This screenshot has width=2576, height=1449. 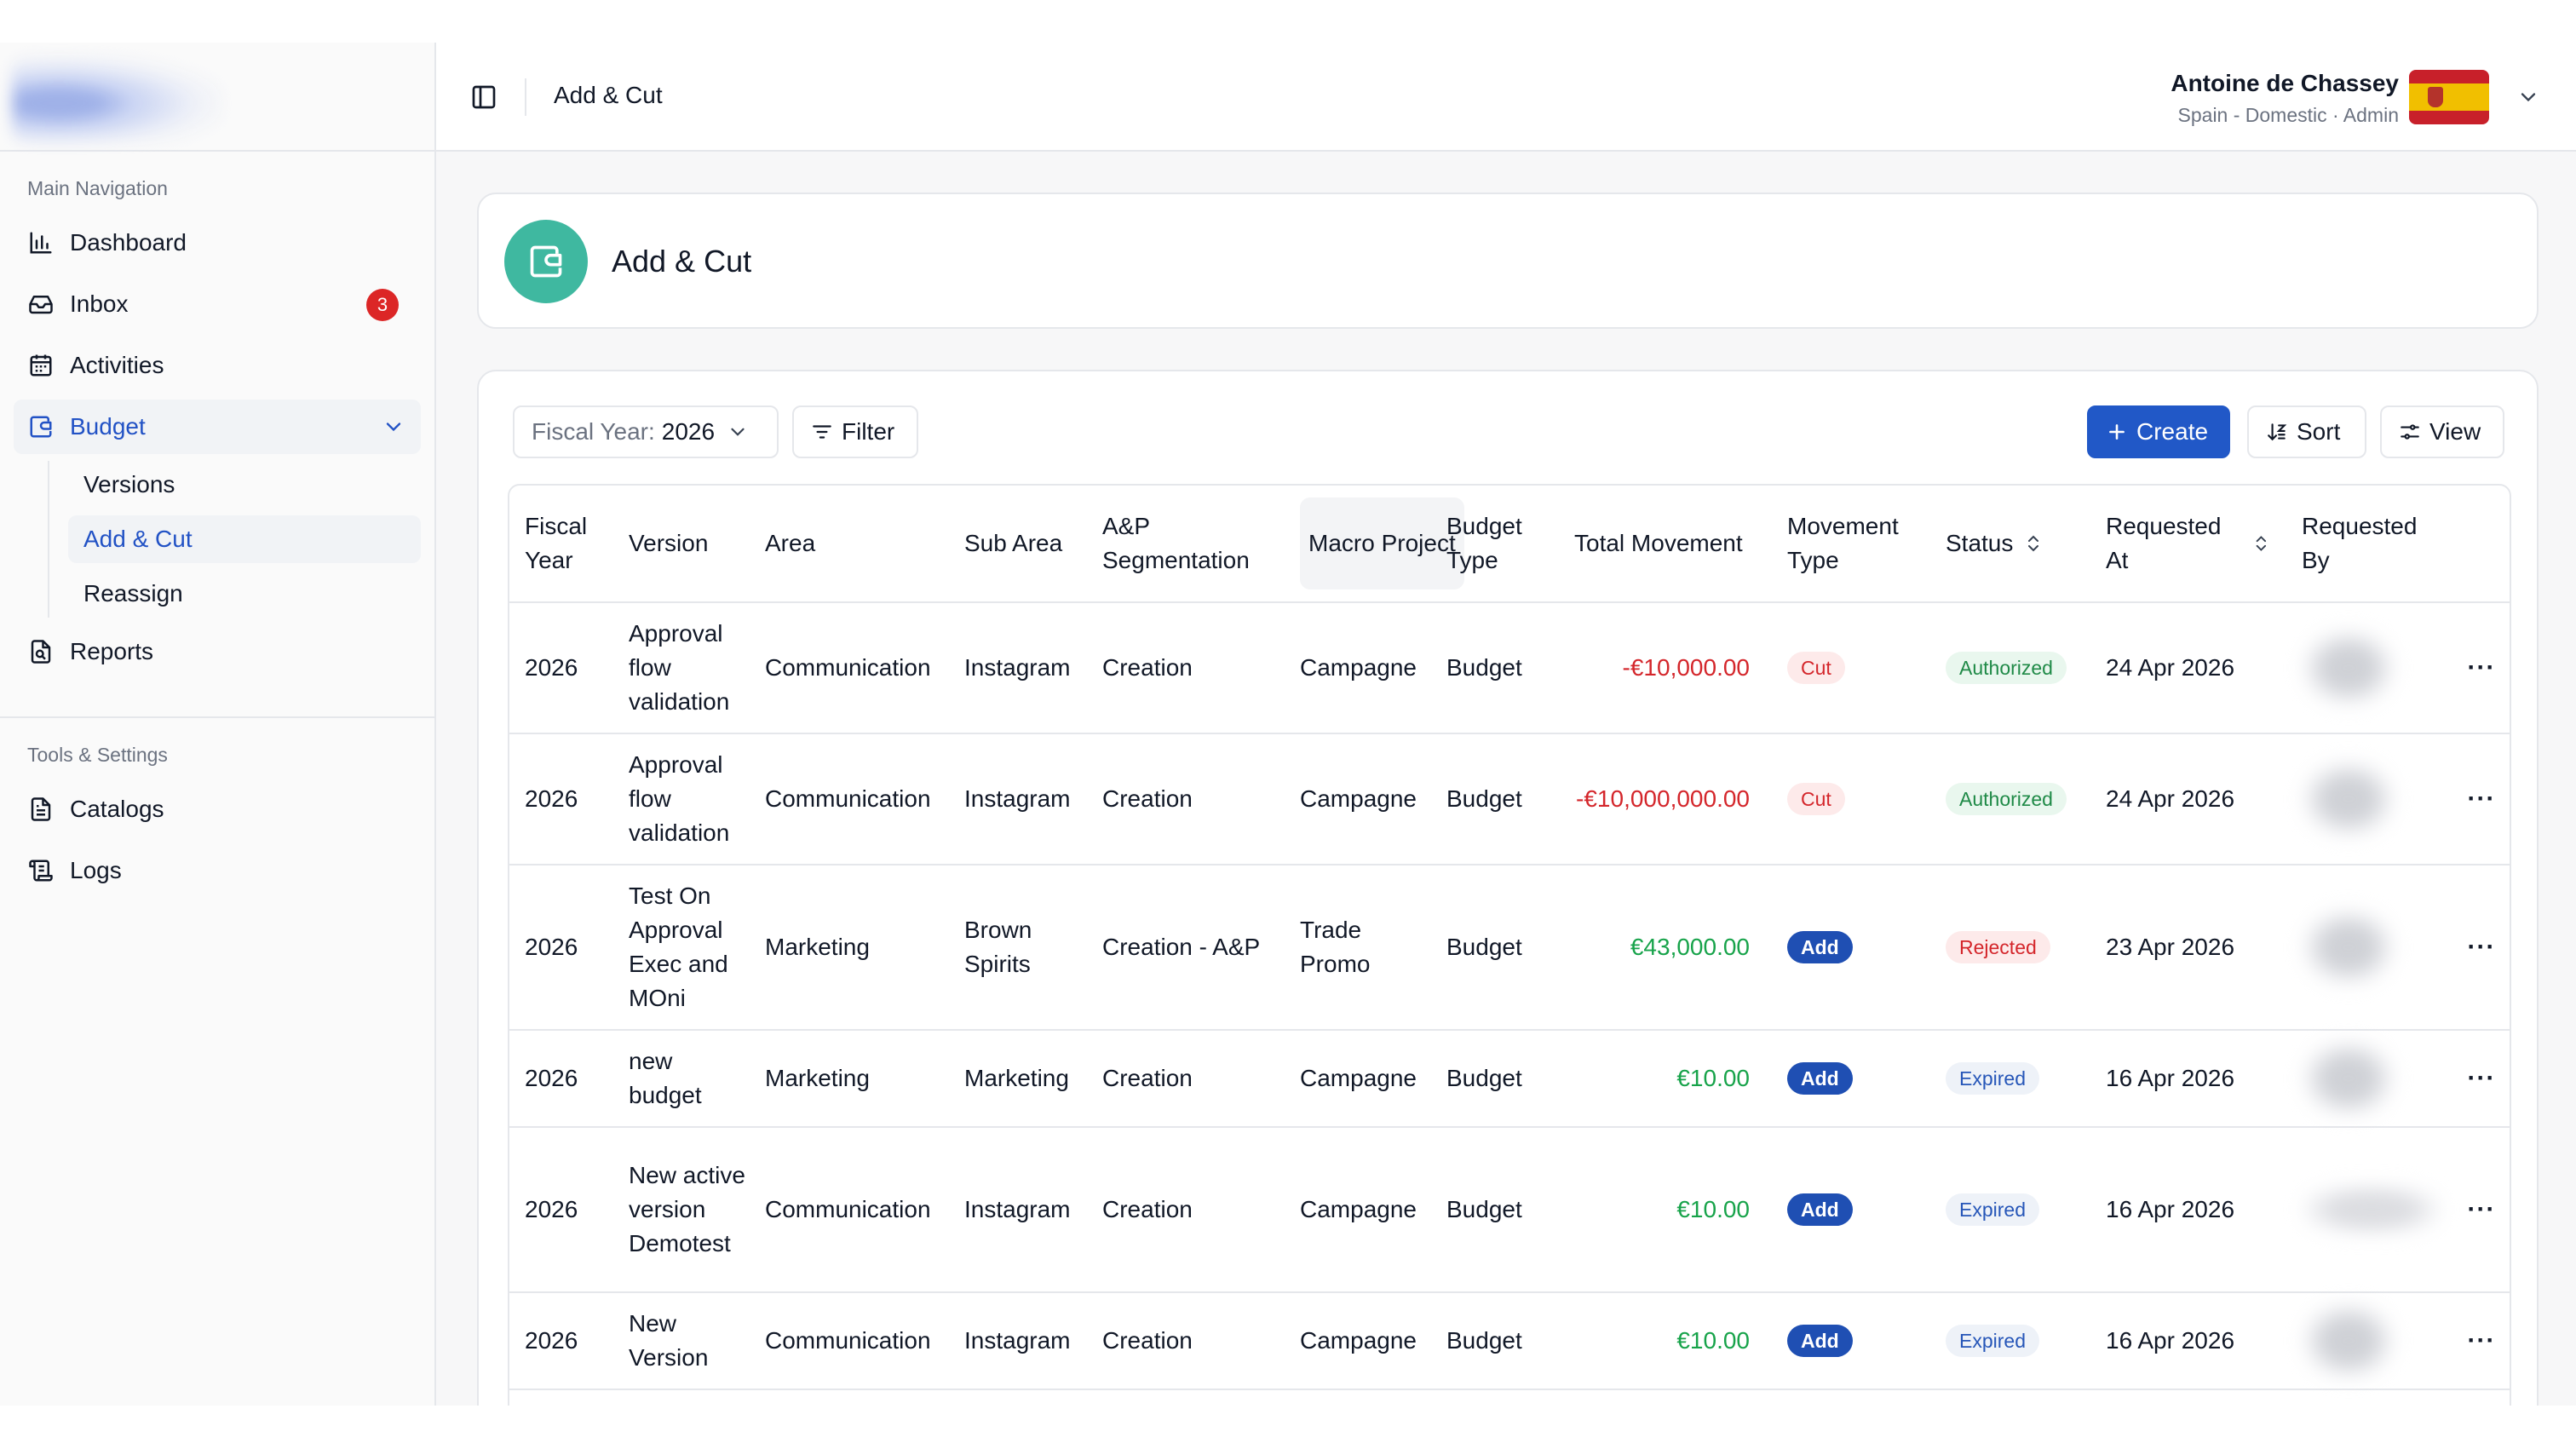 What do you see at coordinates (1484, 543) in the screenshot?
I see `col-budget-type: Budget Type` at bounding box center [1484, 543].